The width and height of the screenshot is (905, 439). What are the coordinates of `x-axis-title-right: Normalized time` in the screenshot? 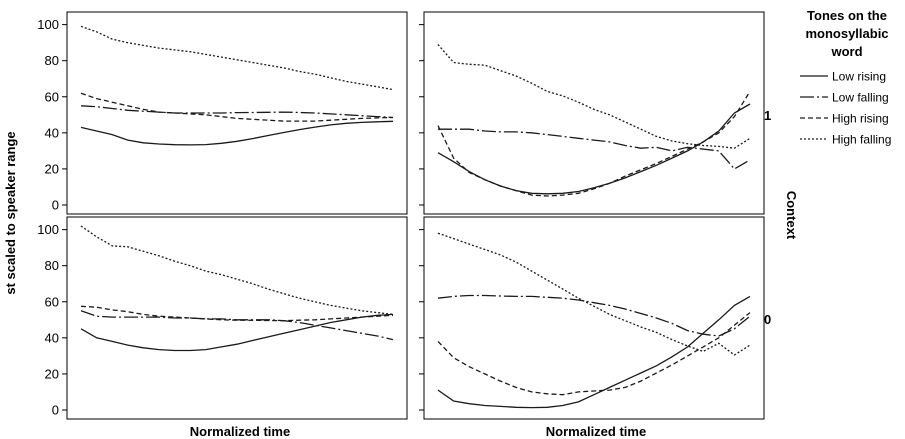 It's located at (596, 431).